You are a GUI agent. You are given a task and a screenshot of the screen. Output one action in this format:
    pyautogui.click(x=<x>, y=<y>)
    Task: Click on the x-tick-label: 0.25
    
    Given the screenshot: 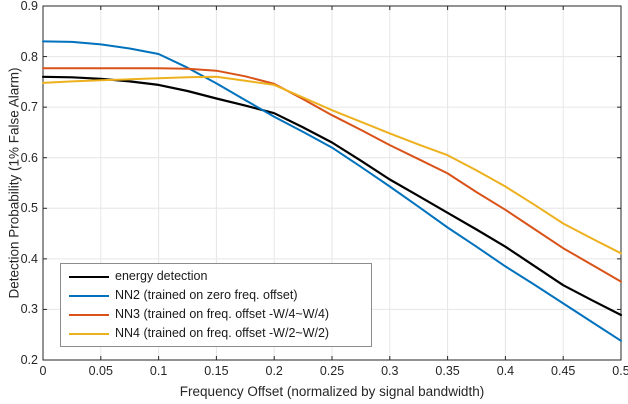 What is the action you would take?
    pyautogui.click(x=332, y=371)
    